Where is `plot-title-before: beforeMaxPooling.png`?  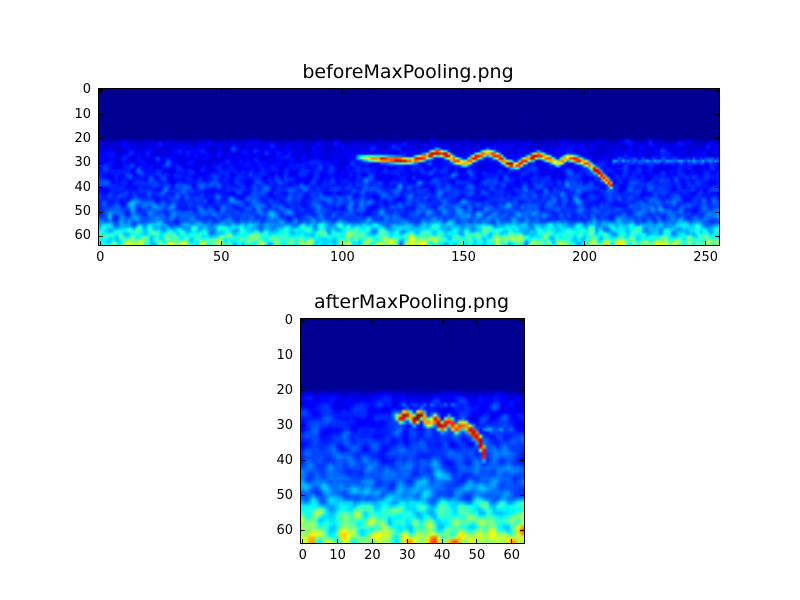
plot-title-before: beforeMaxPooling.png is located at coordinates (408, 72).